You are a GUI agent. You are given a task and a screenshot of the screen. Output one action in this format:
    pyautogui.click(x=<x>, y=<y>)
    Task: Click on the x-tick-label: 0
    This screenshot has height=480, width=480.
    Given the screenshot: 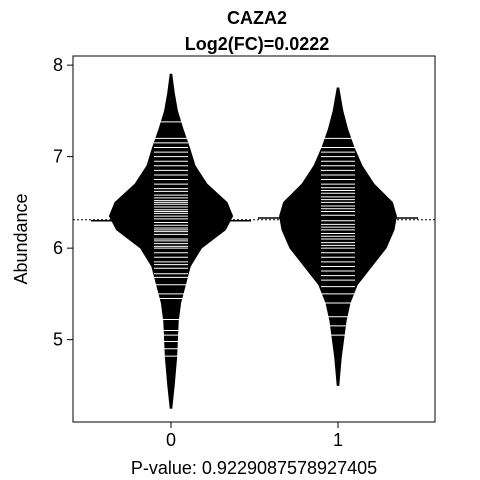 What is the action you would take?
    pyautogui.click(x=171, y=440)
    